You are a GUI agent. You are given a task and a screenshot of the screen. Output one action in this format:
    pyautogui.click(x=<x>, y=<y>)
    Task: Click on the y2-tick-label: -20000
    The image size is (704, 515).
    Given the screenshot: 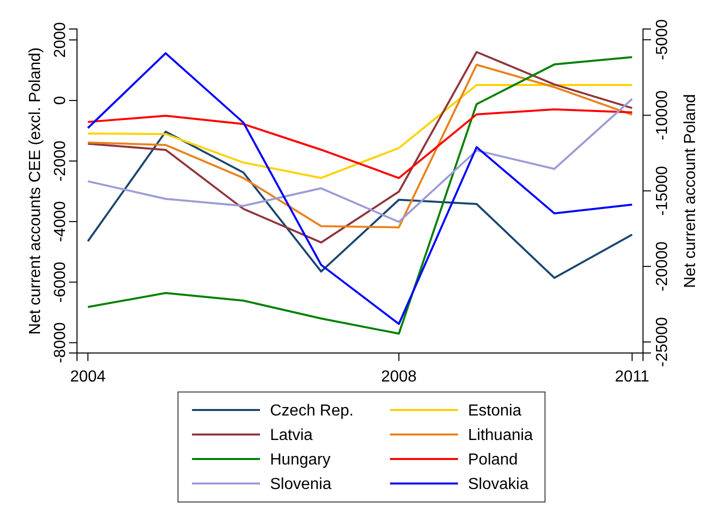 What is the action you would take?
    pyautogui.click(x=662, y=266)
    